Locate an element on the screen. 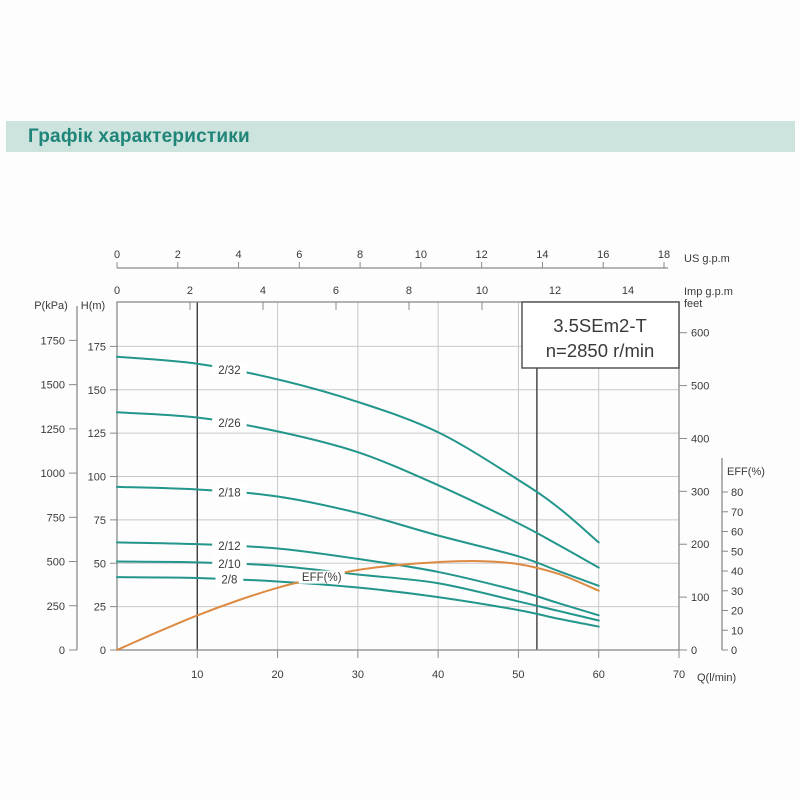  head-curve-label: 2/26 is located at coordinates (229, 424).